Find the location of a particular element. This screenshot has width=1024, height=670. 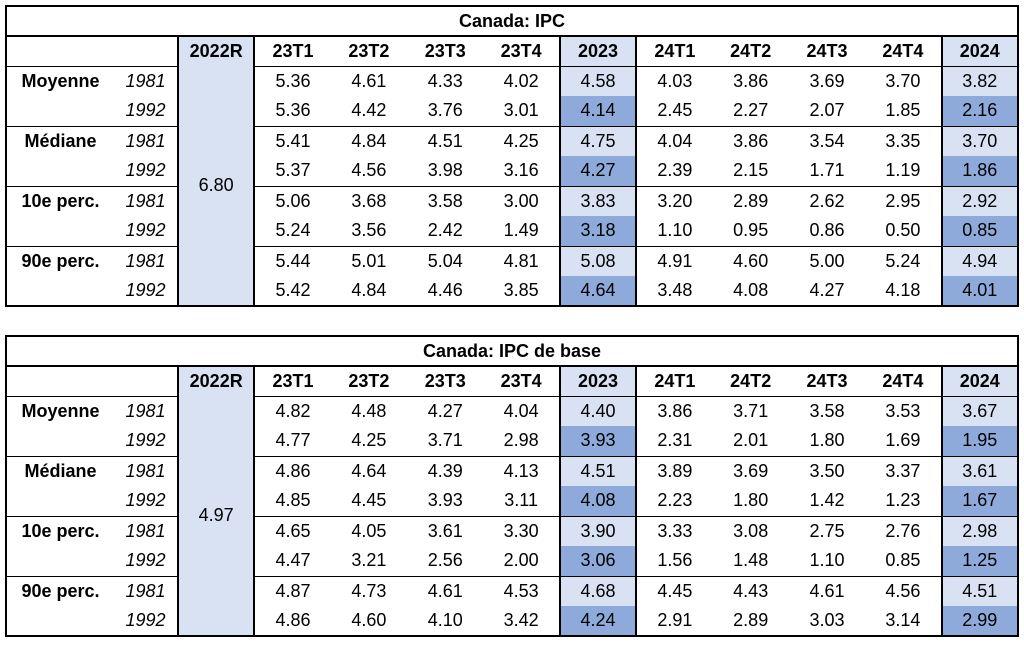

value-cell: 1.19 is located at coordinates (903, 170).